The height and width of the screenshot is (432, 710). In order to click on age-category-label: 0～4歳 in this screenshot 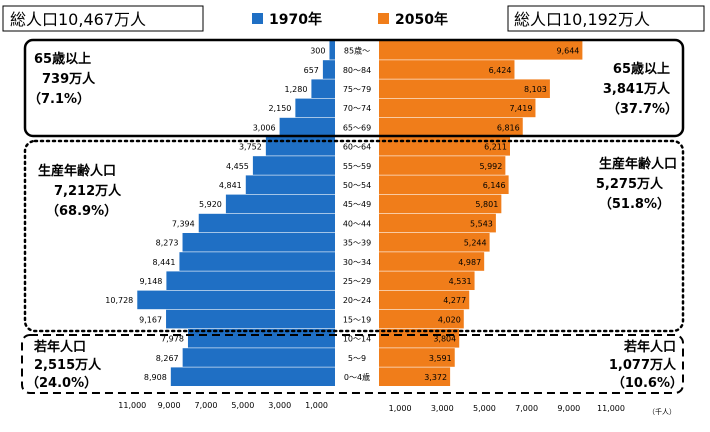, I will do `click(357, 377)`.